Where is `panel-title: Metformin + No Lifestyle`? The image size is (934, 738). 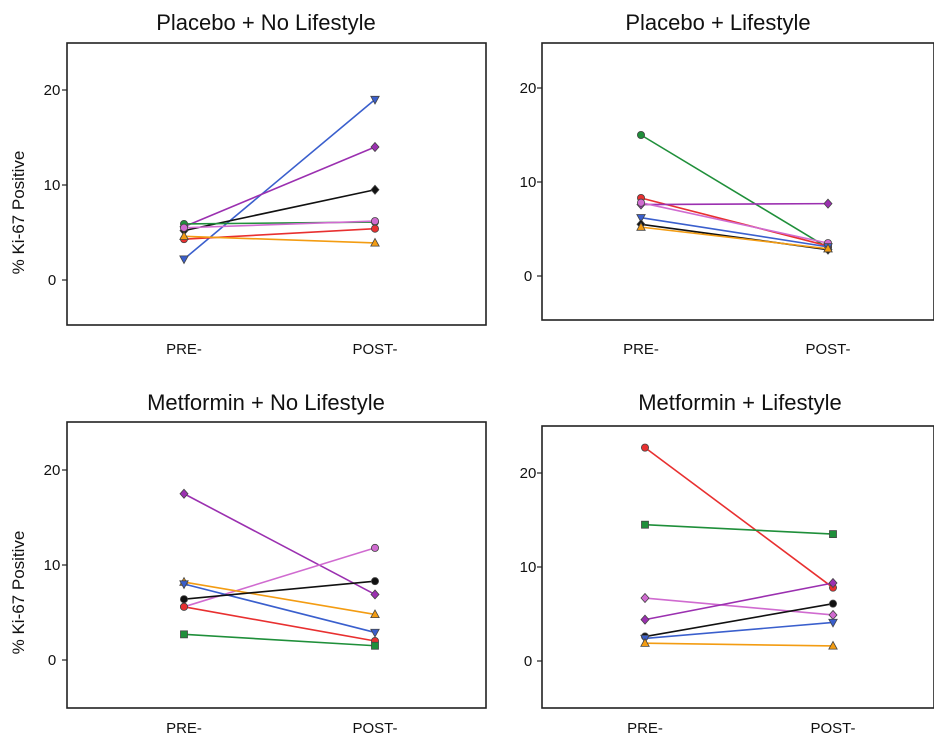
panel-title: Metformin + No Lifestyle is located at coordinates (266, 402).